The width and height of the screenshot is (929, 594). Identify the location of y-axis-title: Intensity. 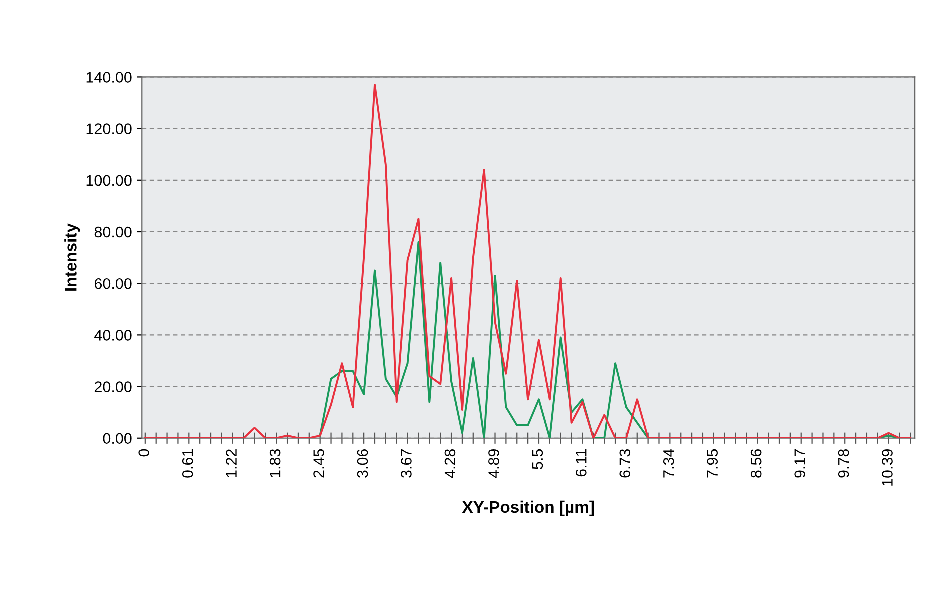
(72, 257).